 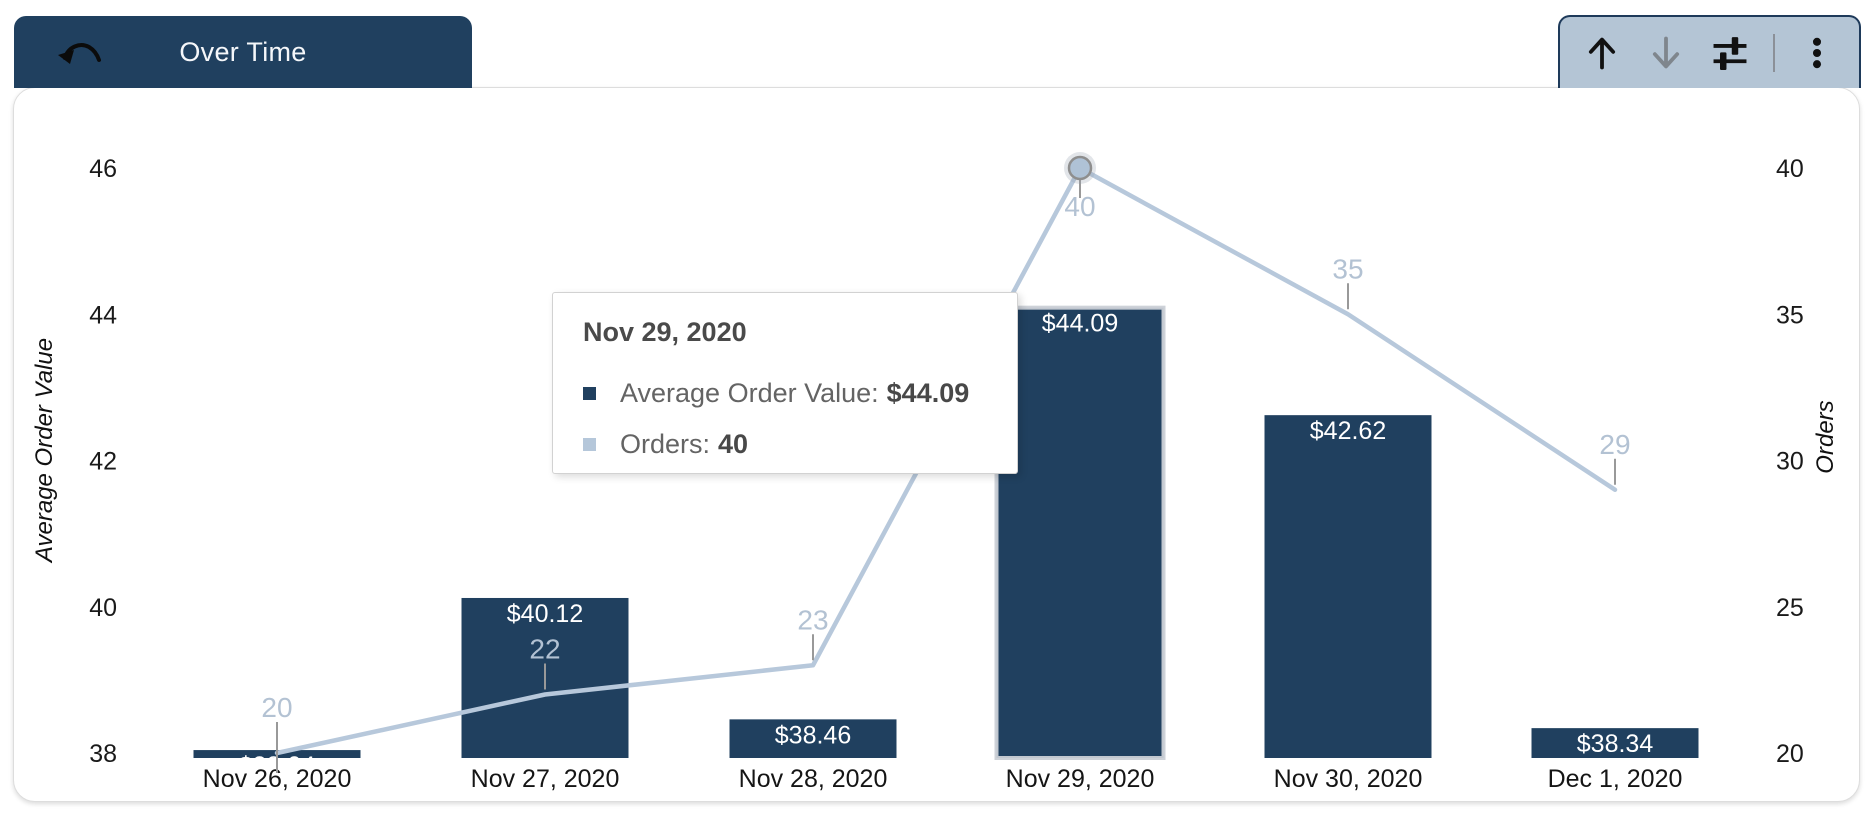 I want to click on bar-value-label: $38.34, so click(x=1615, y=744).